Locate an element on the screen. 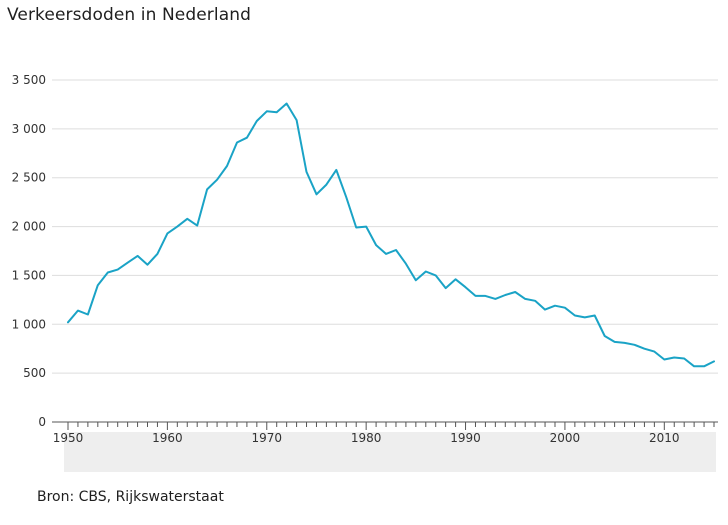 This screenshot has width=728, height=525. x-tick-label: 2000 is located at coordinates (565, 438).